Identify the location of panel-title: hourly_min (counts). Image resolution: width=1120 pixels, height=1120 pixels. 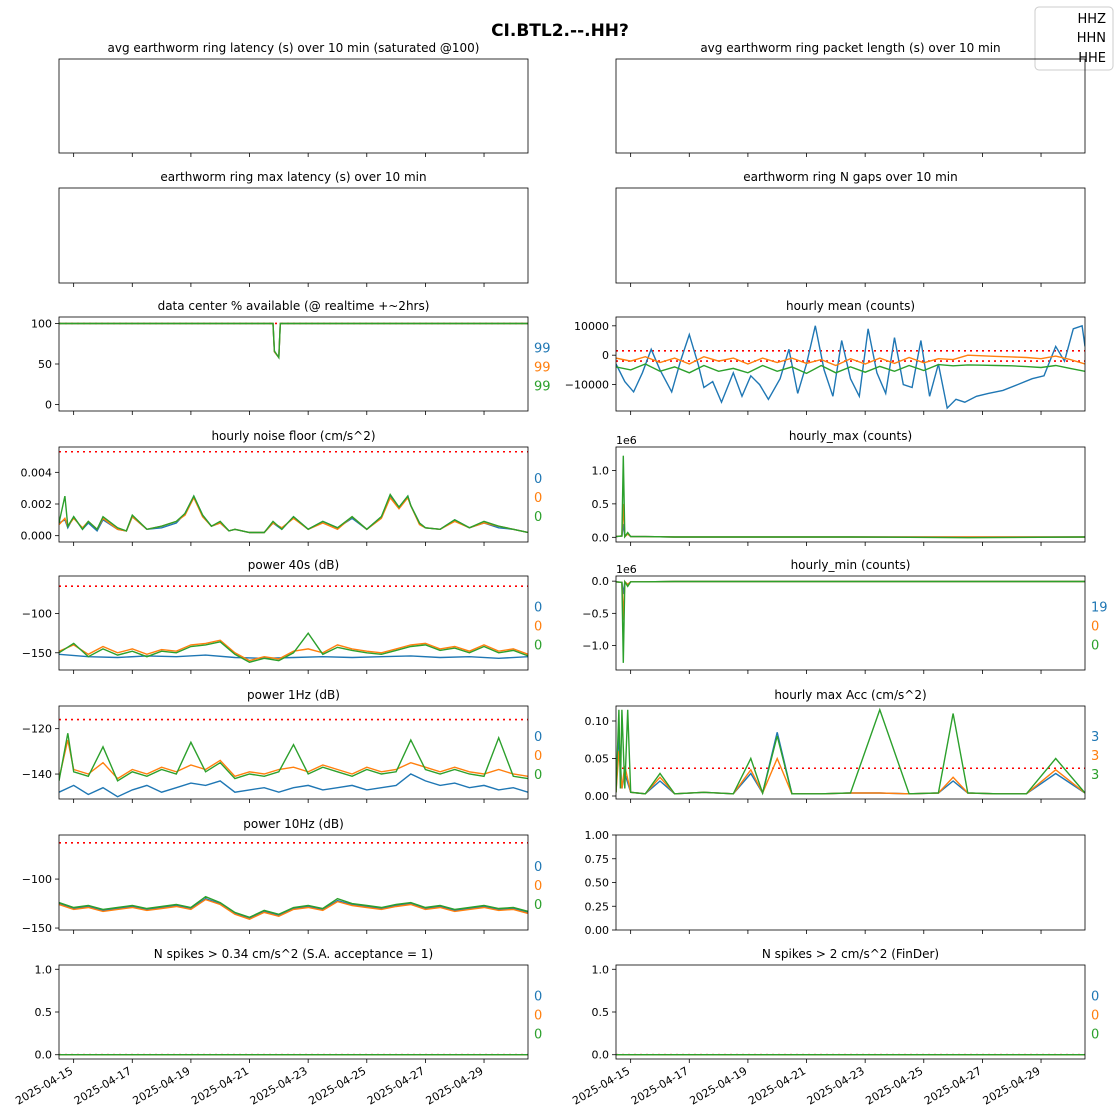
(851, 565).